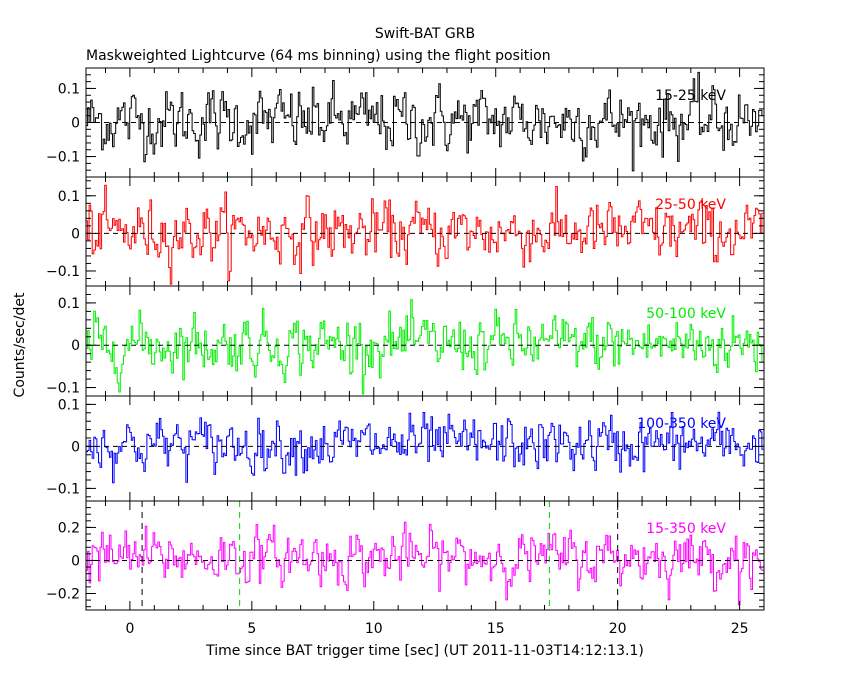 The width and height of the screenshot is (850, 680). I want to click on y-tick-label: −0.2, so click(63, 594).